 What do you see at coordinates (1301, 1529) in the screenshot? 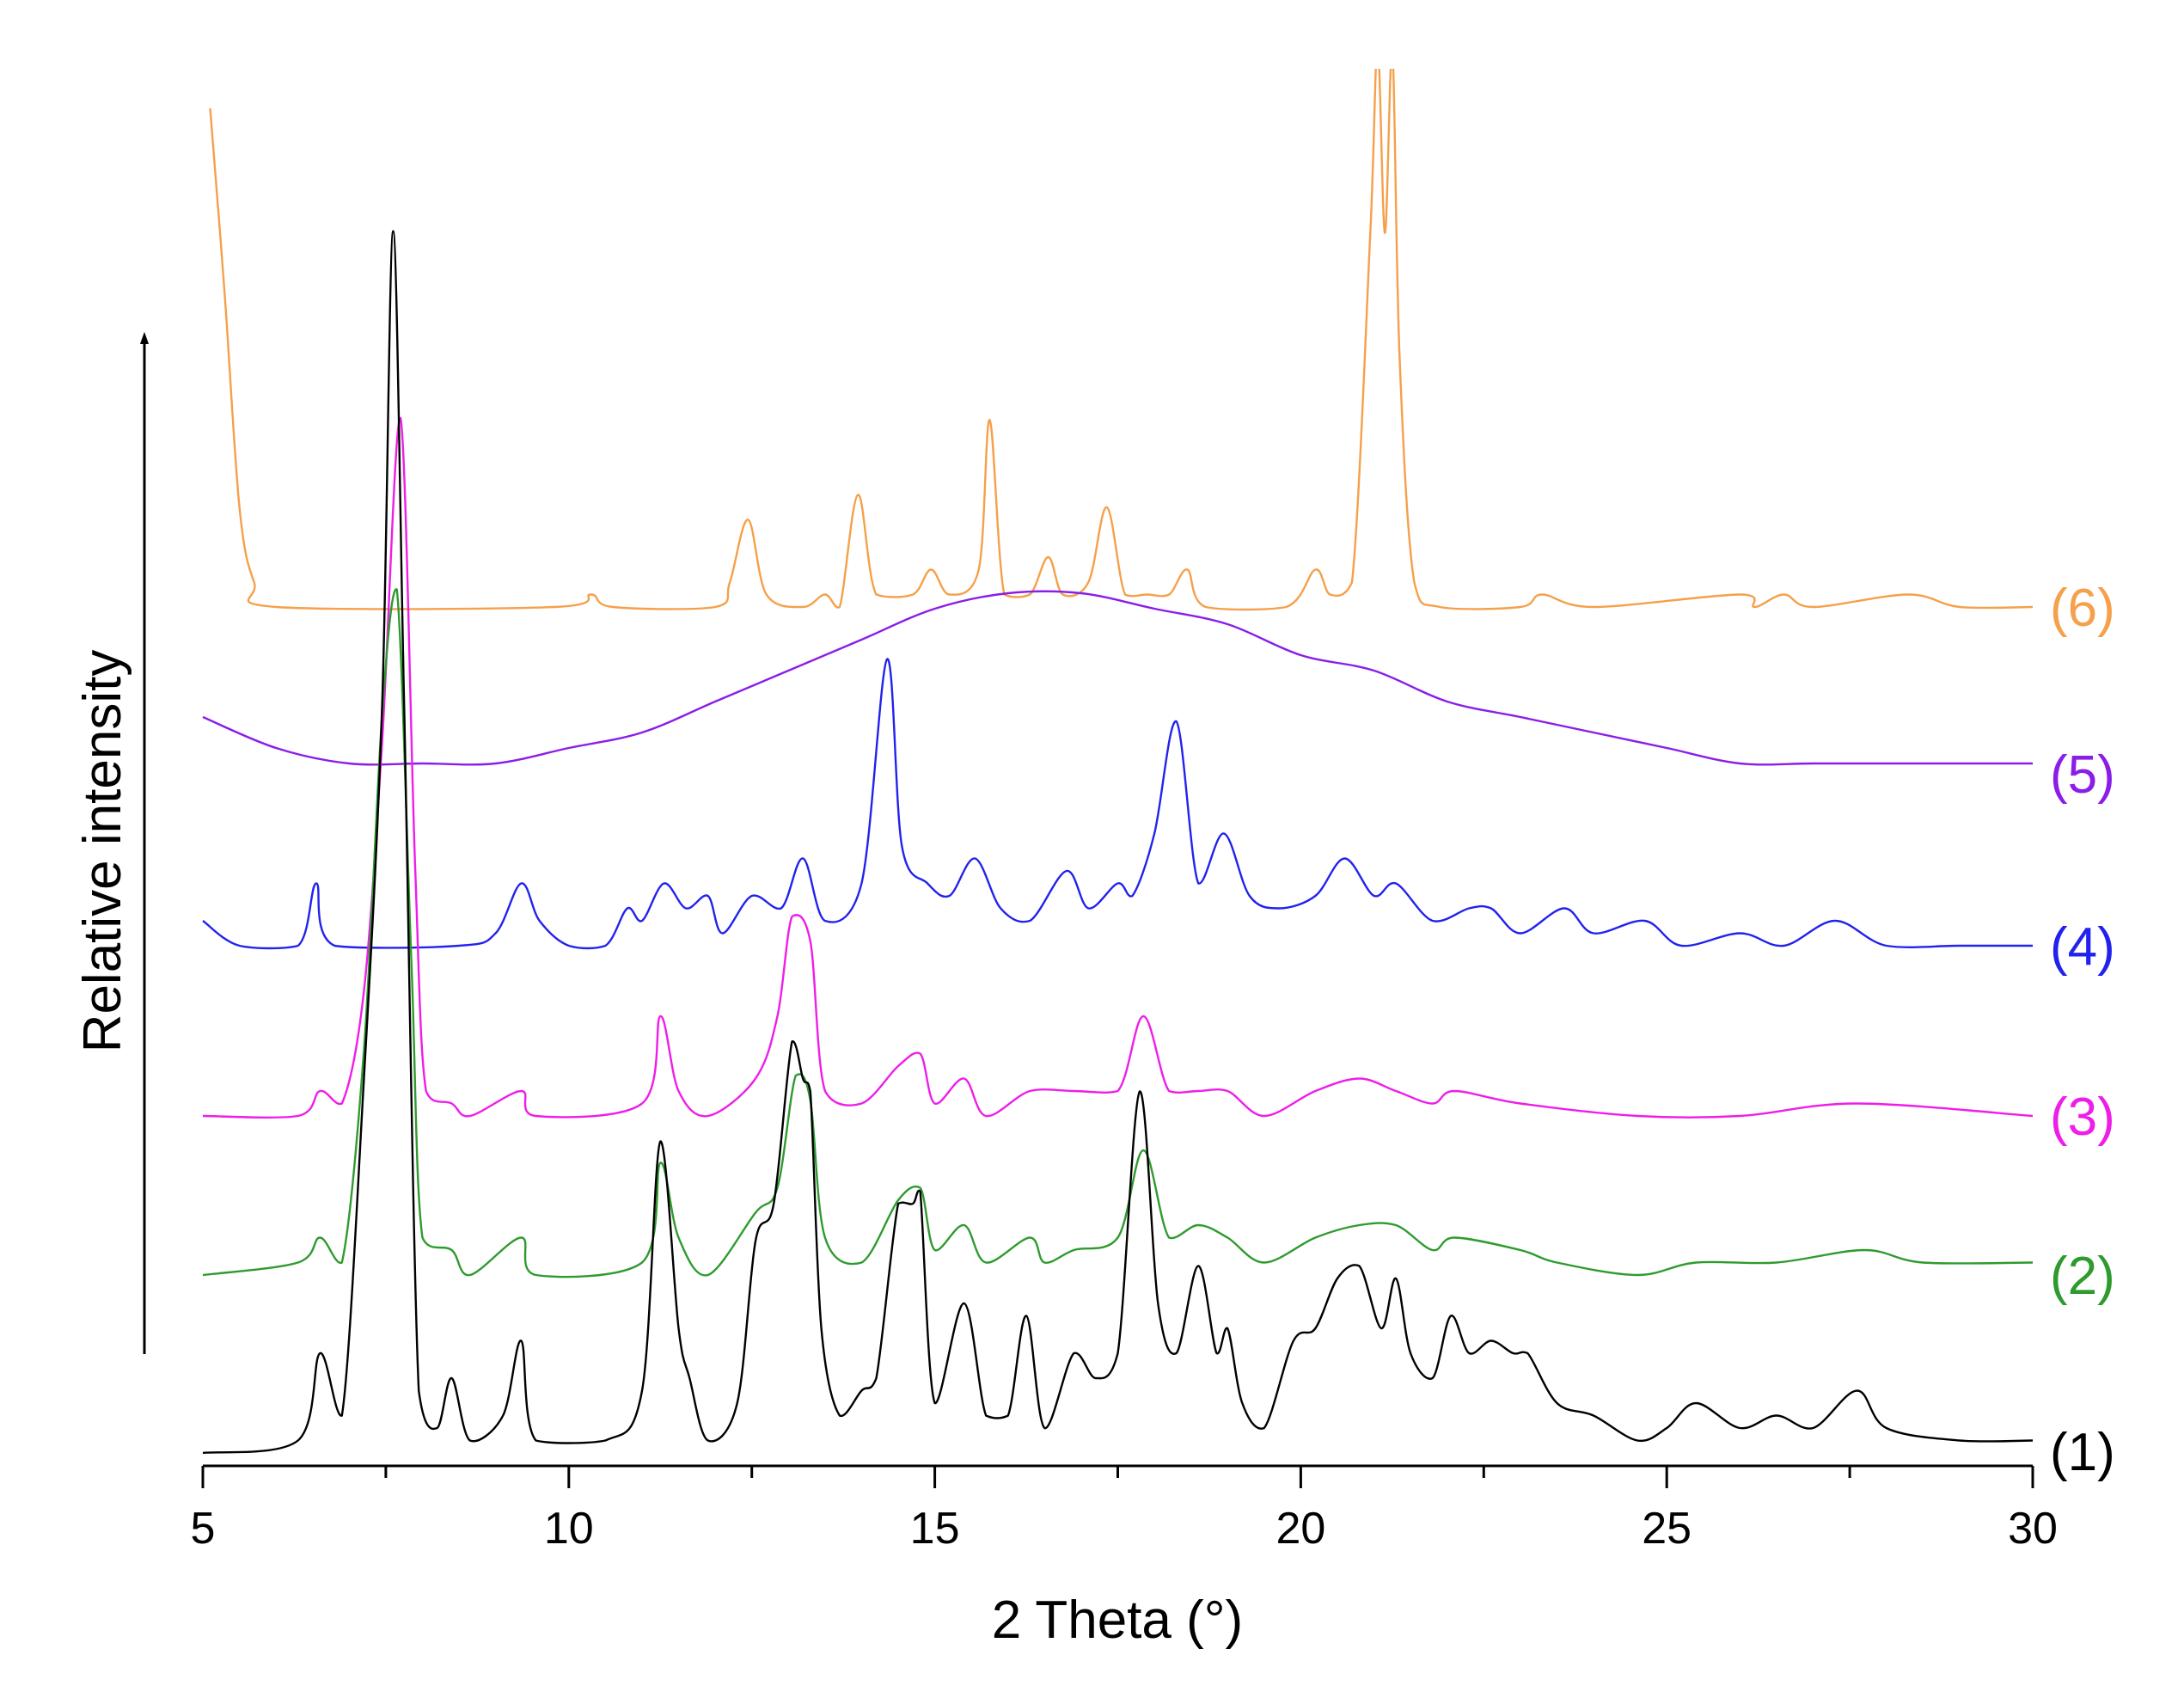
I see `x-tick-label: 20` at bounding box center [1301, 1529].